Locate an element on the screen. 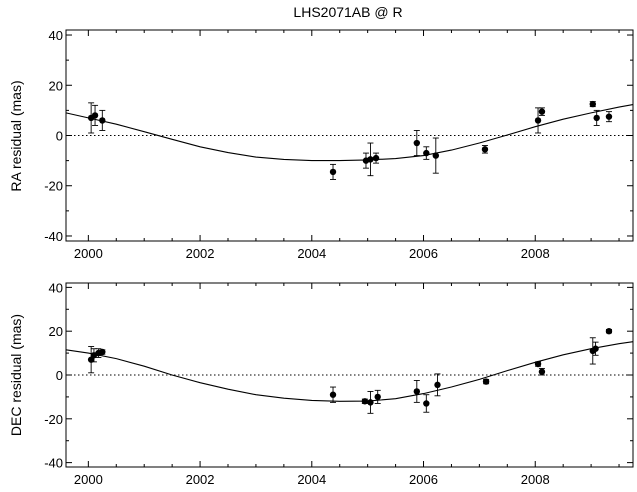  ra-x-tick-label: 2002 is located at coordinates (200, 253).